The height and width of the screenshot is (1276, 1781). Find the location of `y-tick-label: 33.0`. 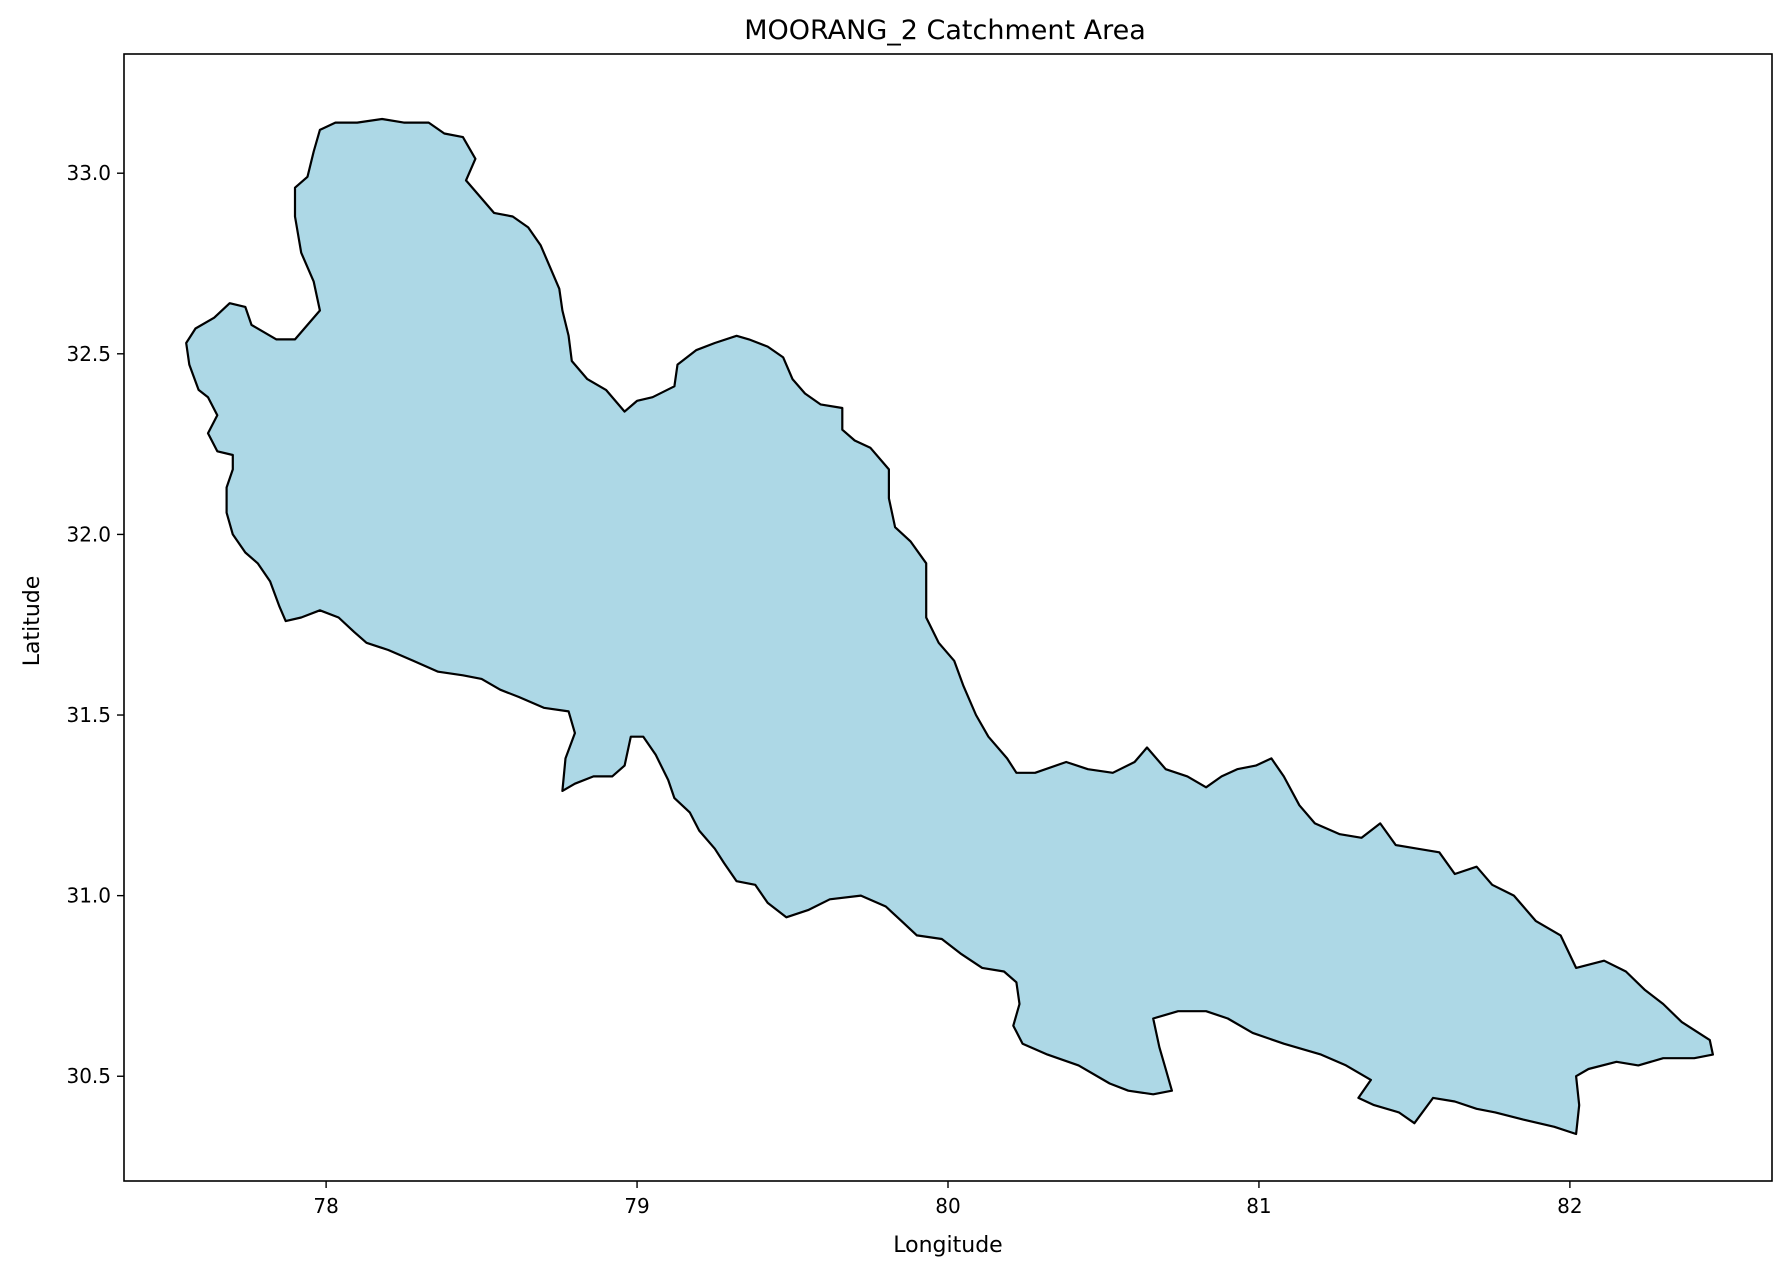

y-tick-label: 33.0 is located at coordinates (88, 173).